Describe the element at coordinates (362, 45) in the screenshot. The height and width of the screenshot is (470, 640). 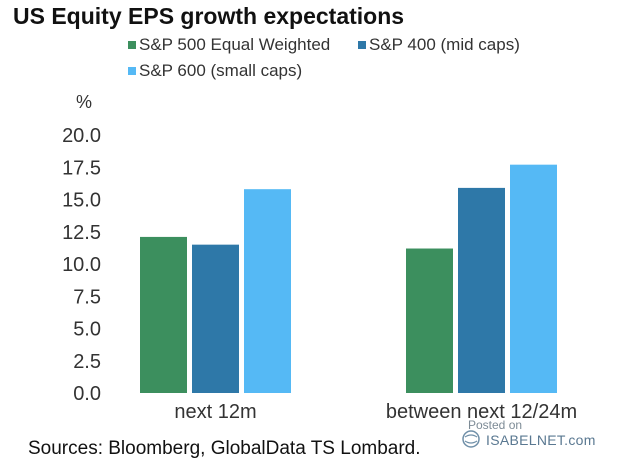
I see `legend-swatch-sp400` at that location.